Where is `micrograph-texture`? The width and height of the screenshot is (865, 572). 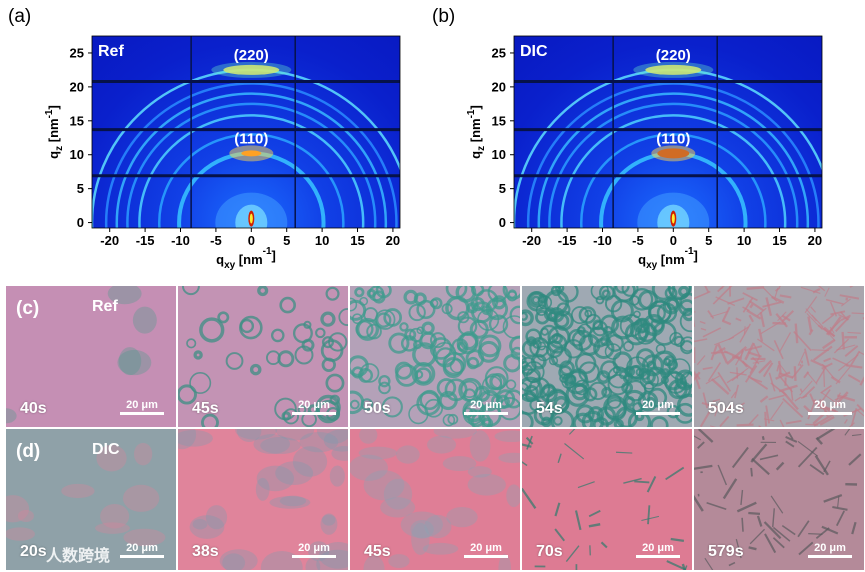 micrograph-texture is located at coordinates (607, 356).